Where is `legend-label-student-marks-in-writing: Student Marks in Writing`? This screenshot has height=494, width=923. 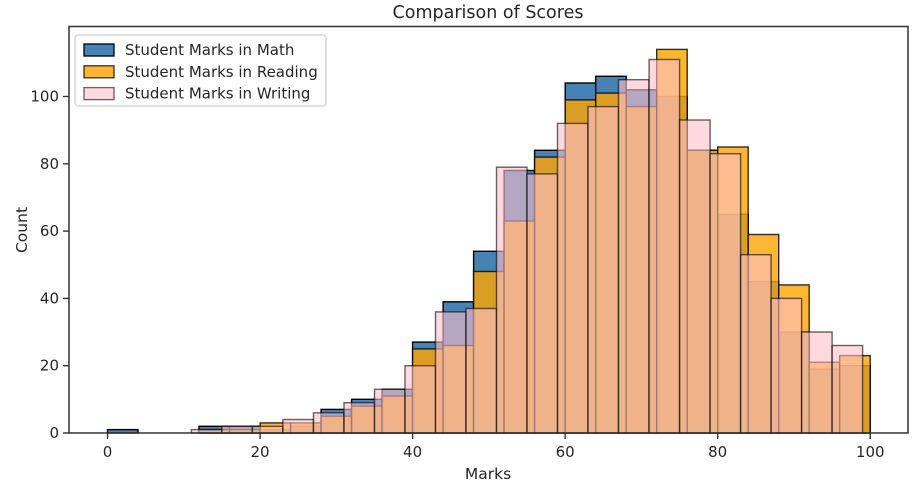 legend-label-student-marks-in-writing: Student Marks in Writing is located at coordinates (217, 94).